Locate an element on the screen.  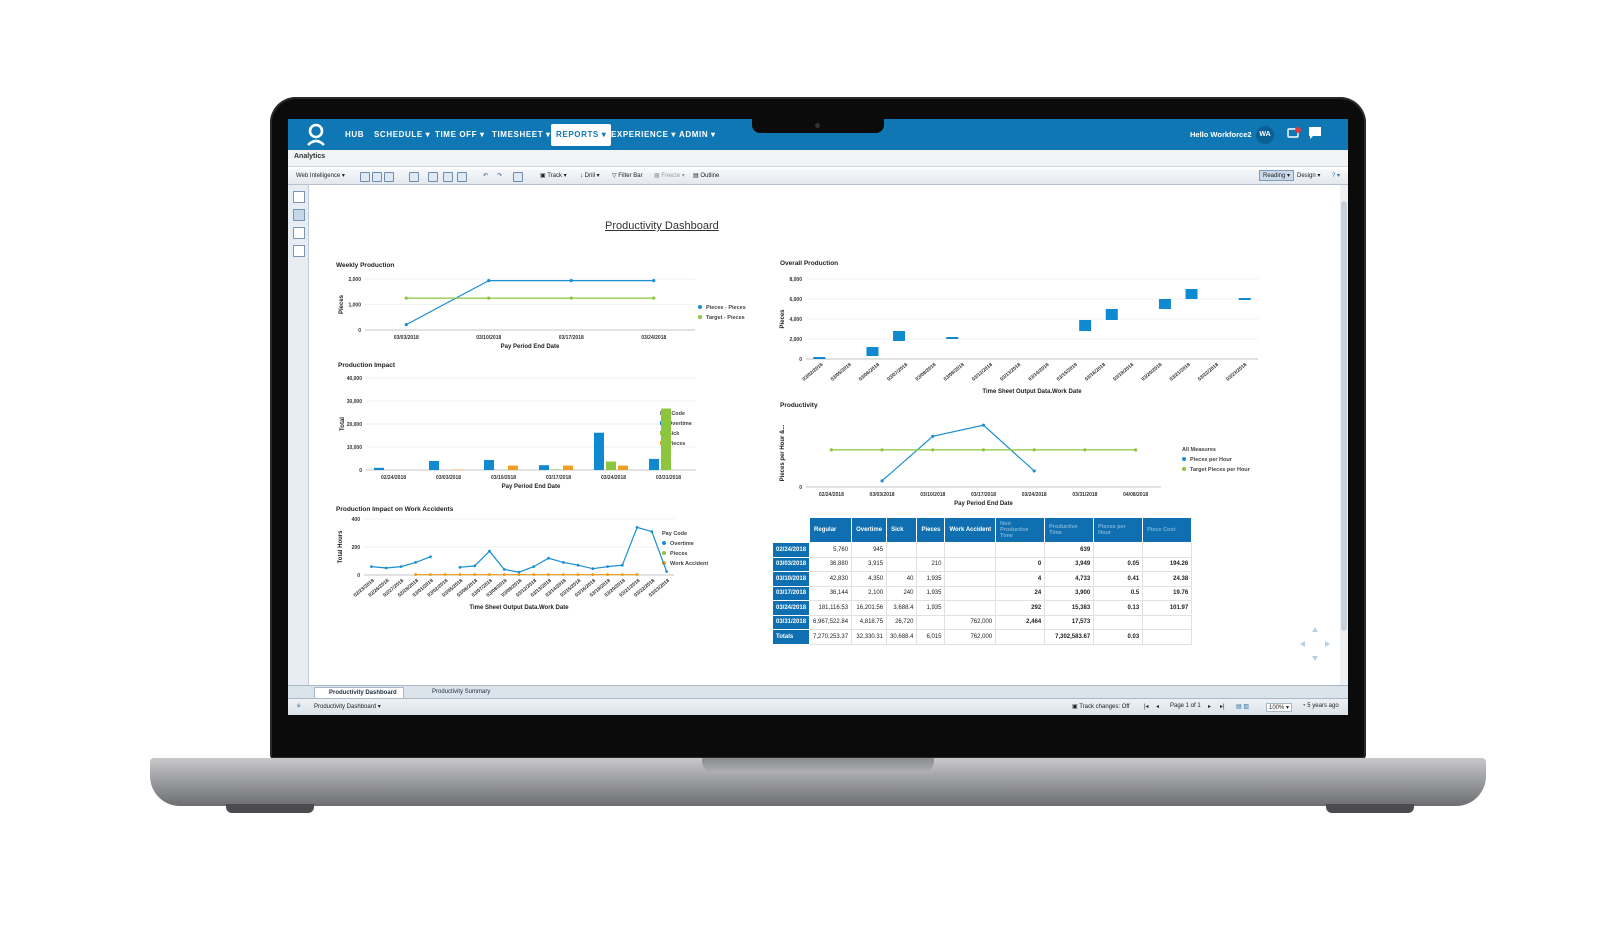
input-controls-icon is located at coordinates (299, 233).